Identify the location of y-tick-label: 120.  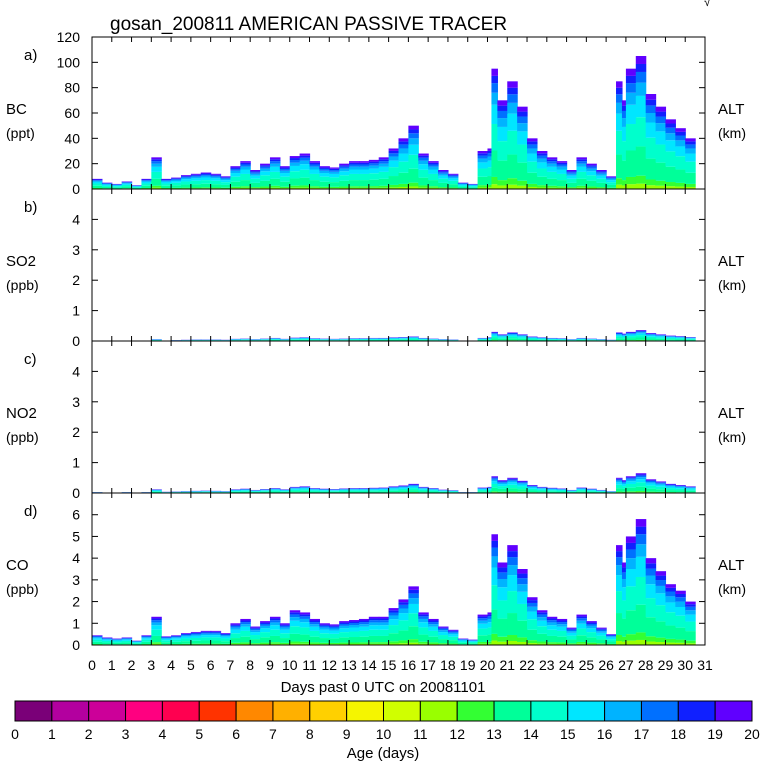
(69, 37).